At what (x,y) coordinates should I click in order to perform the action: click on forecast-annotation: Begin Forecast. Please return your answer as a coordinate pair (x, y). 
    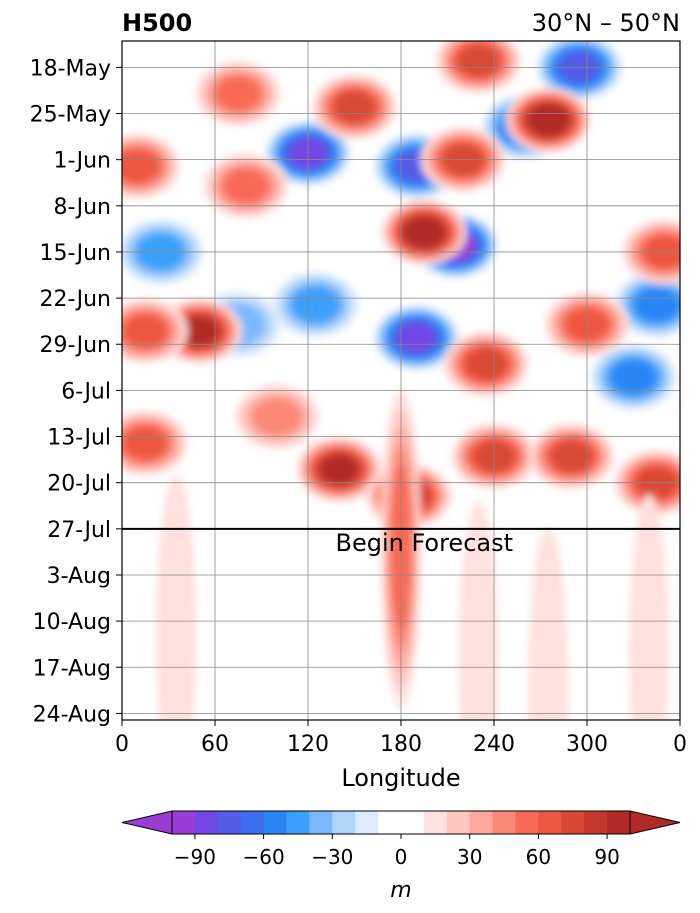
    Looking at the image, I should click on (424, 543).